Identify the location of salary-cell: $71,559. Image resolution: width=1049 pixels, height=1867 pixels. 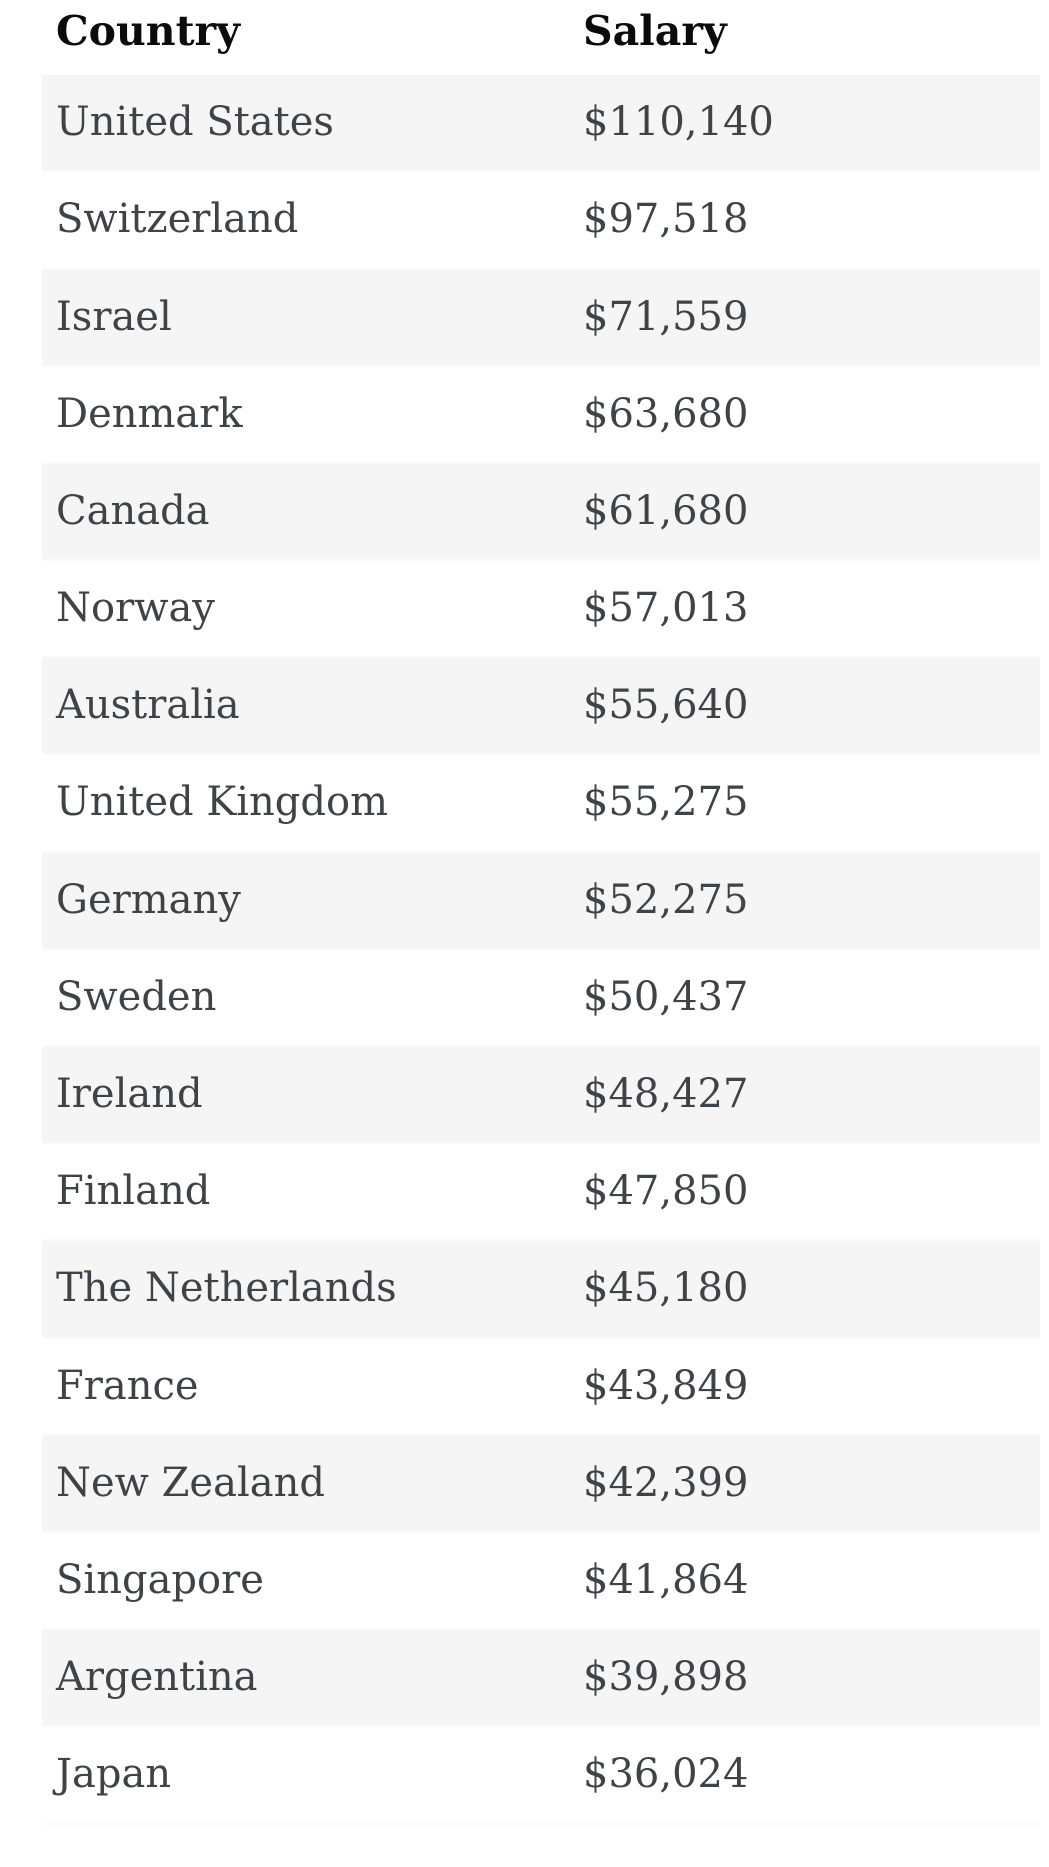
(666, 316).